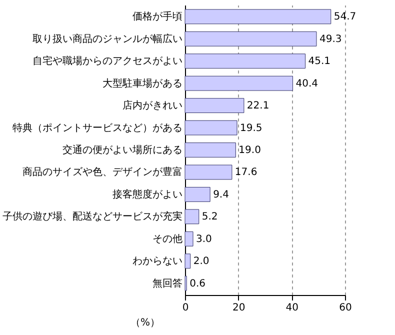 This screenshot has height=335, width=395. What do you see at coordinates (210, 217) in the screenshot?
I see `data-label: 5.2` at bounding box center [210, 217].